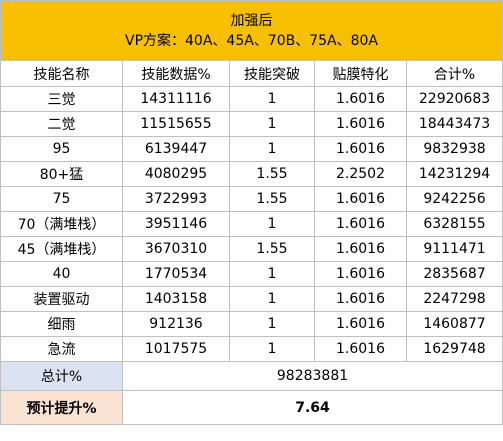  Describe the element at coordinates (454, 124) in the screenshot. I see `cell-total: 18443473` at that location.